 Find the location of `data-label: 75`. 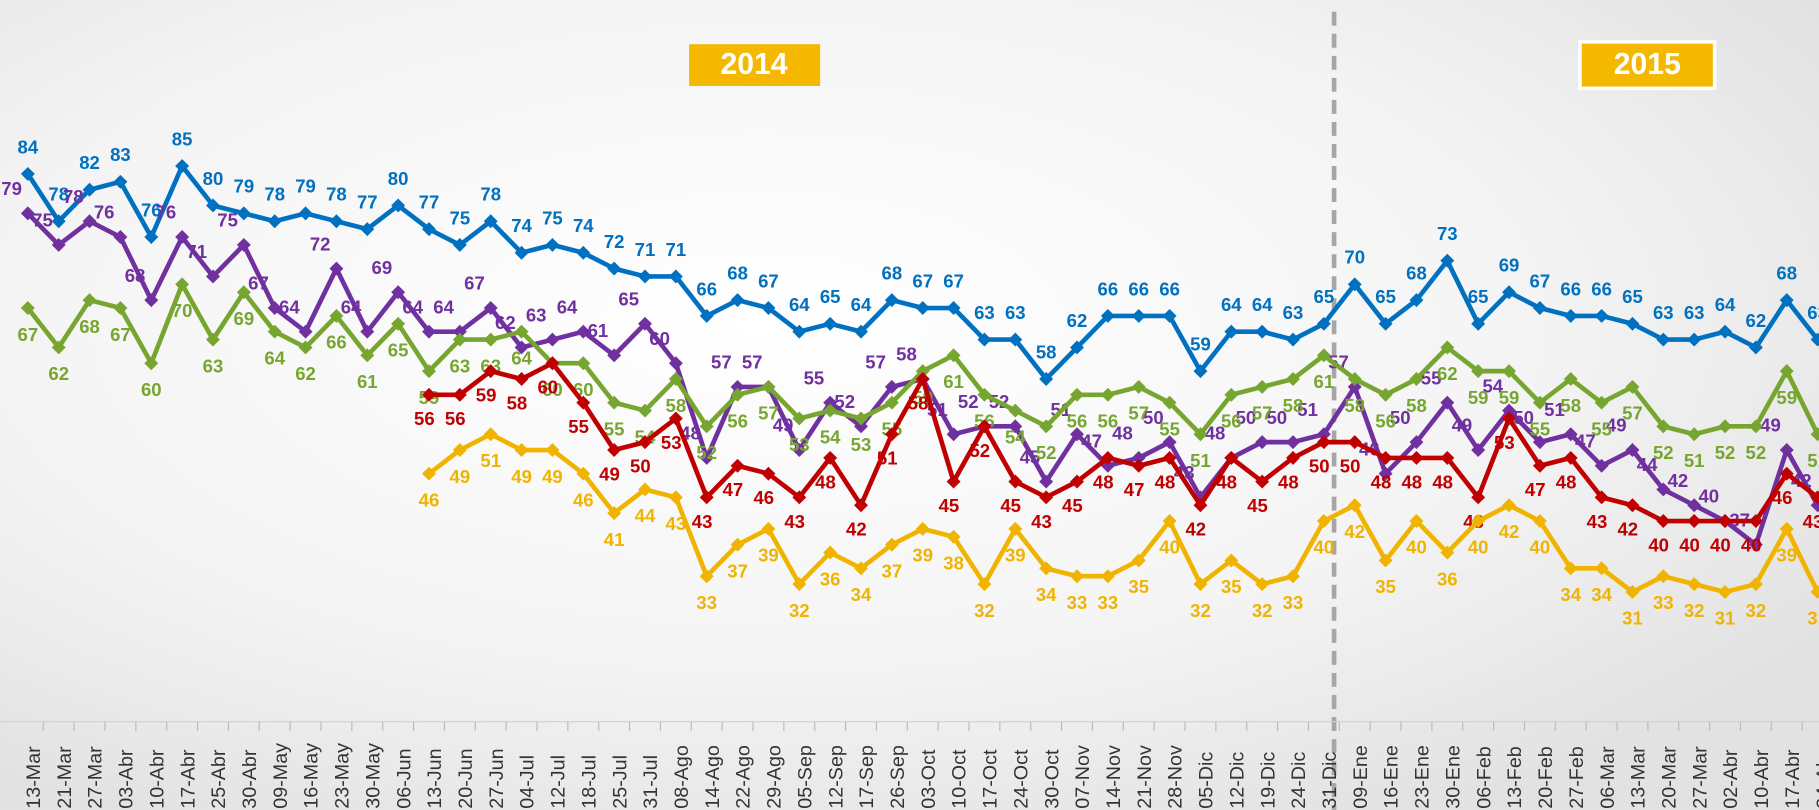

data-label: 75 is located at coordinates (42, 220).